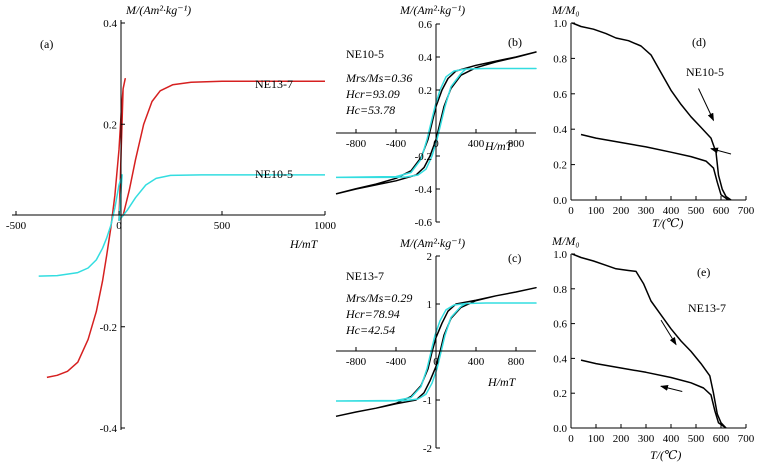  I want to click on panel-e-xtick-label-7: 700, so click(746, 439).